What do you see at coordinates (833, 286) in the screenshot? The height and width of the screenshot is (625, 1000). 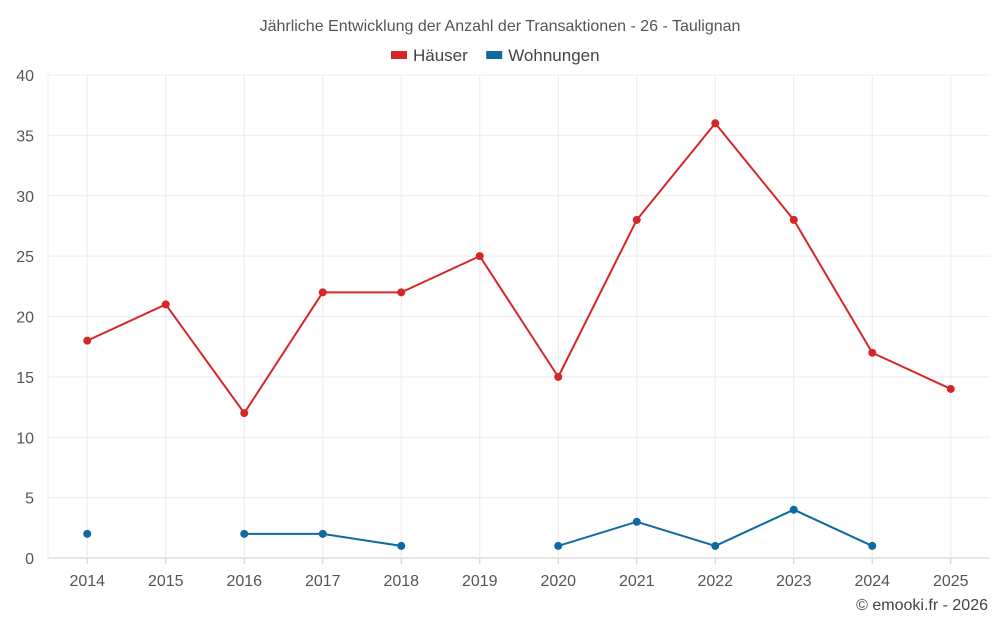 I see `series-0-segment-2023` at bounding box center [833, 286].